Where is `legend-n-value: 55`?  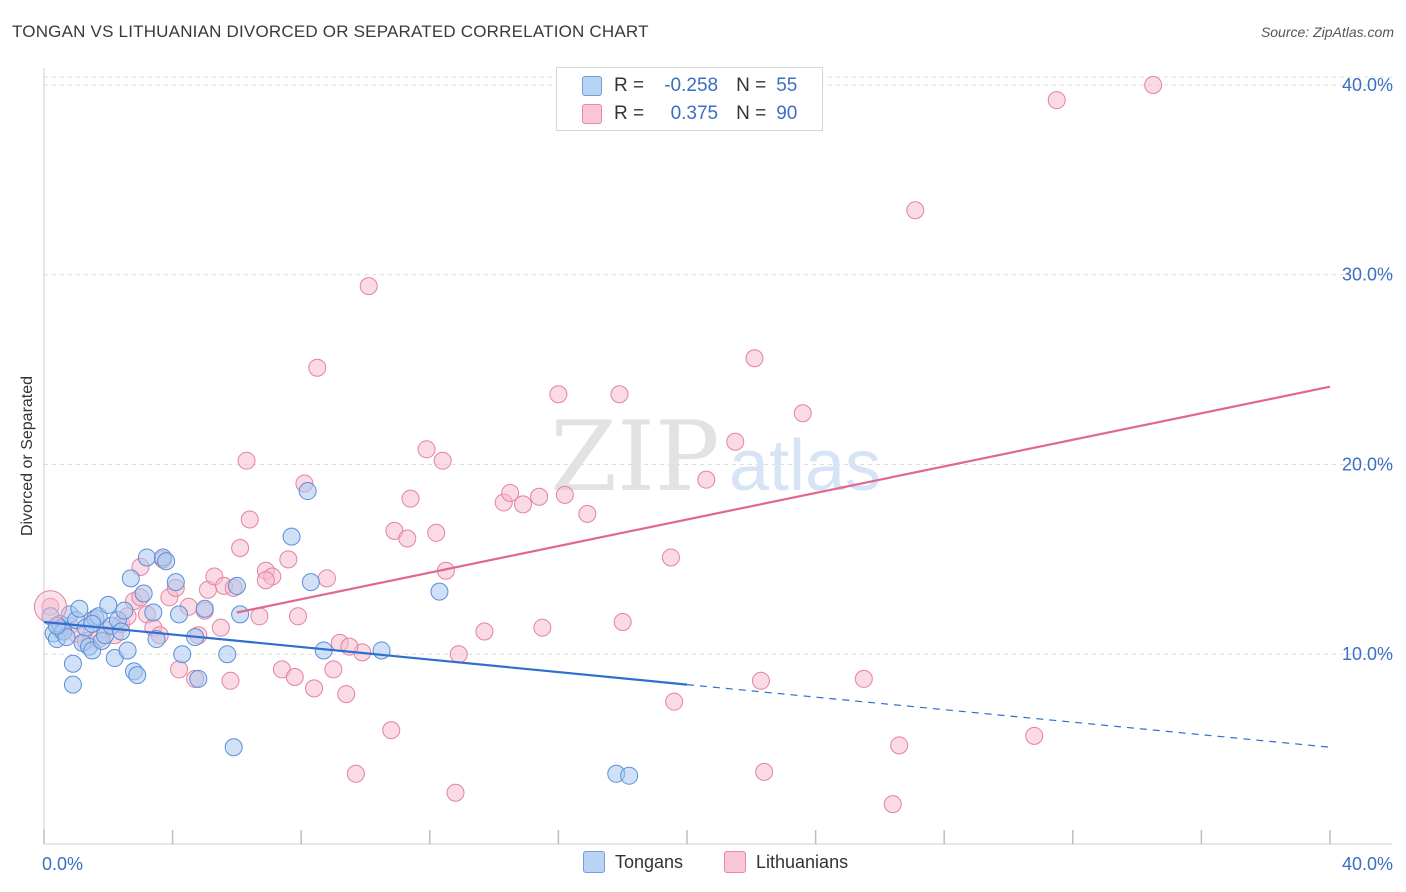
legend-n-value: 55 is located at coordinates (787, 85).